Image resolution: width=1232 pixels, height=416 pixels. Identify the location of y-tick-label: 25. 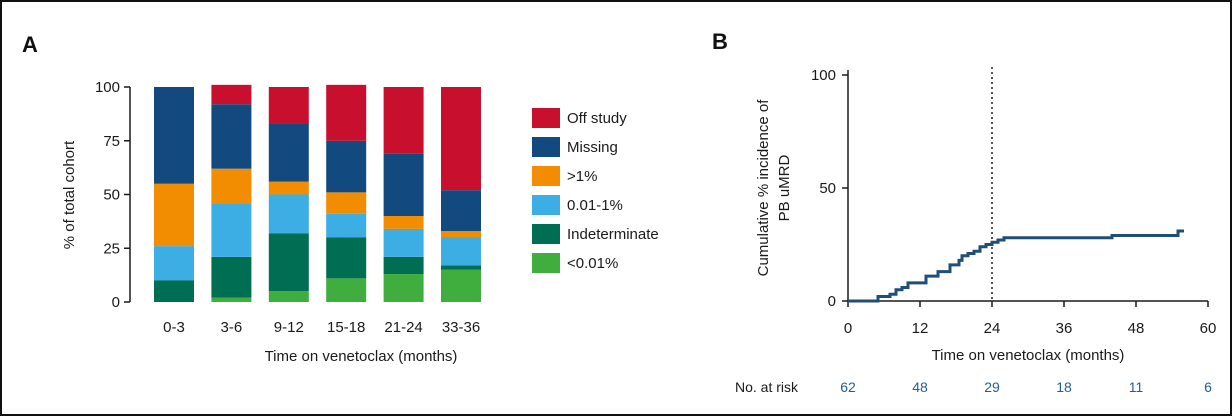
(111, 248).